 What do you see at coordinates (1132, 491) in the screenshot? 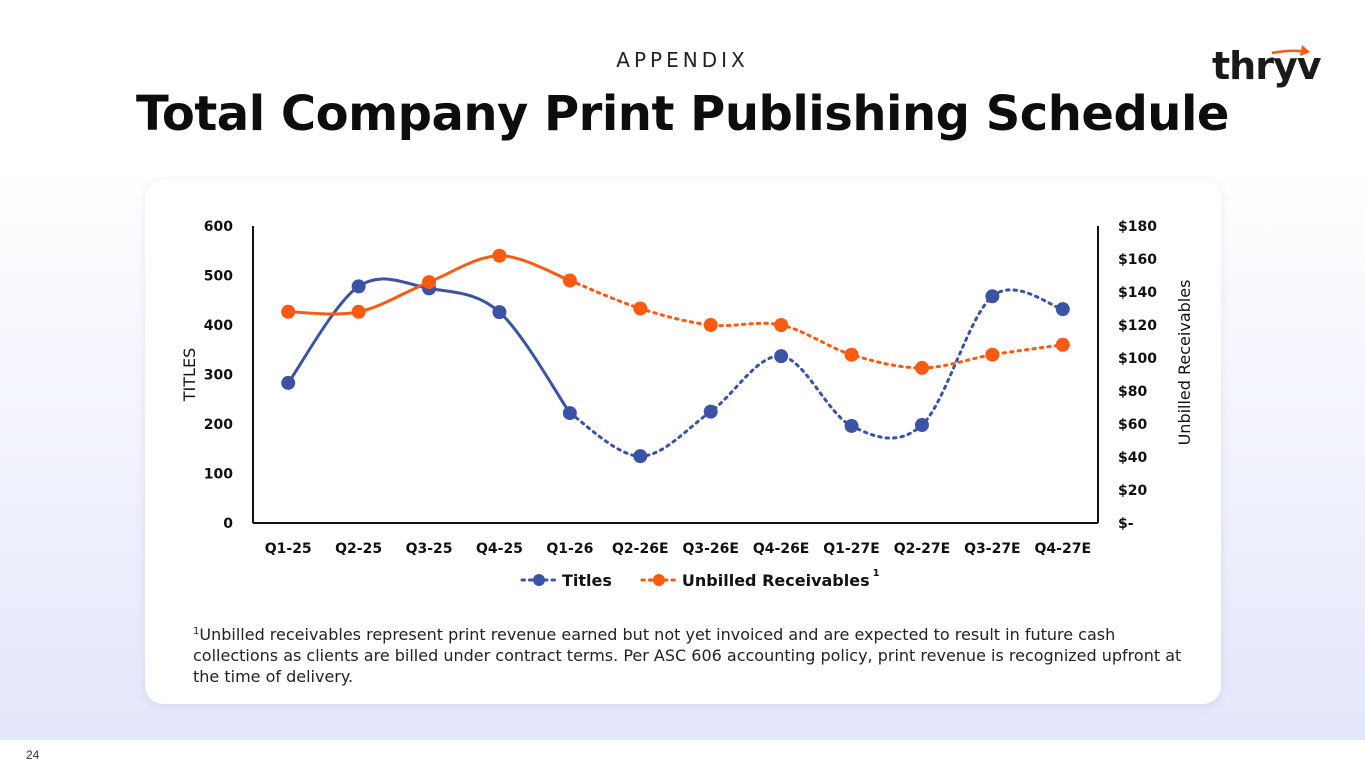
I see `y2-tick-label: $20` at bounding box center [1132, 491].